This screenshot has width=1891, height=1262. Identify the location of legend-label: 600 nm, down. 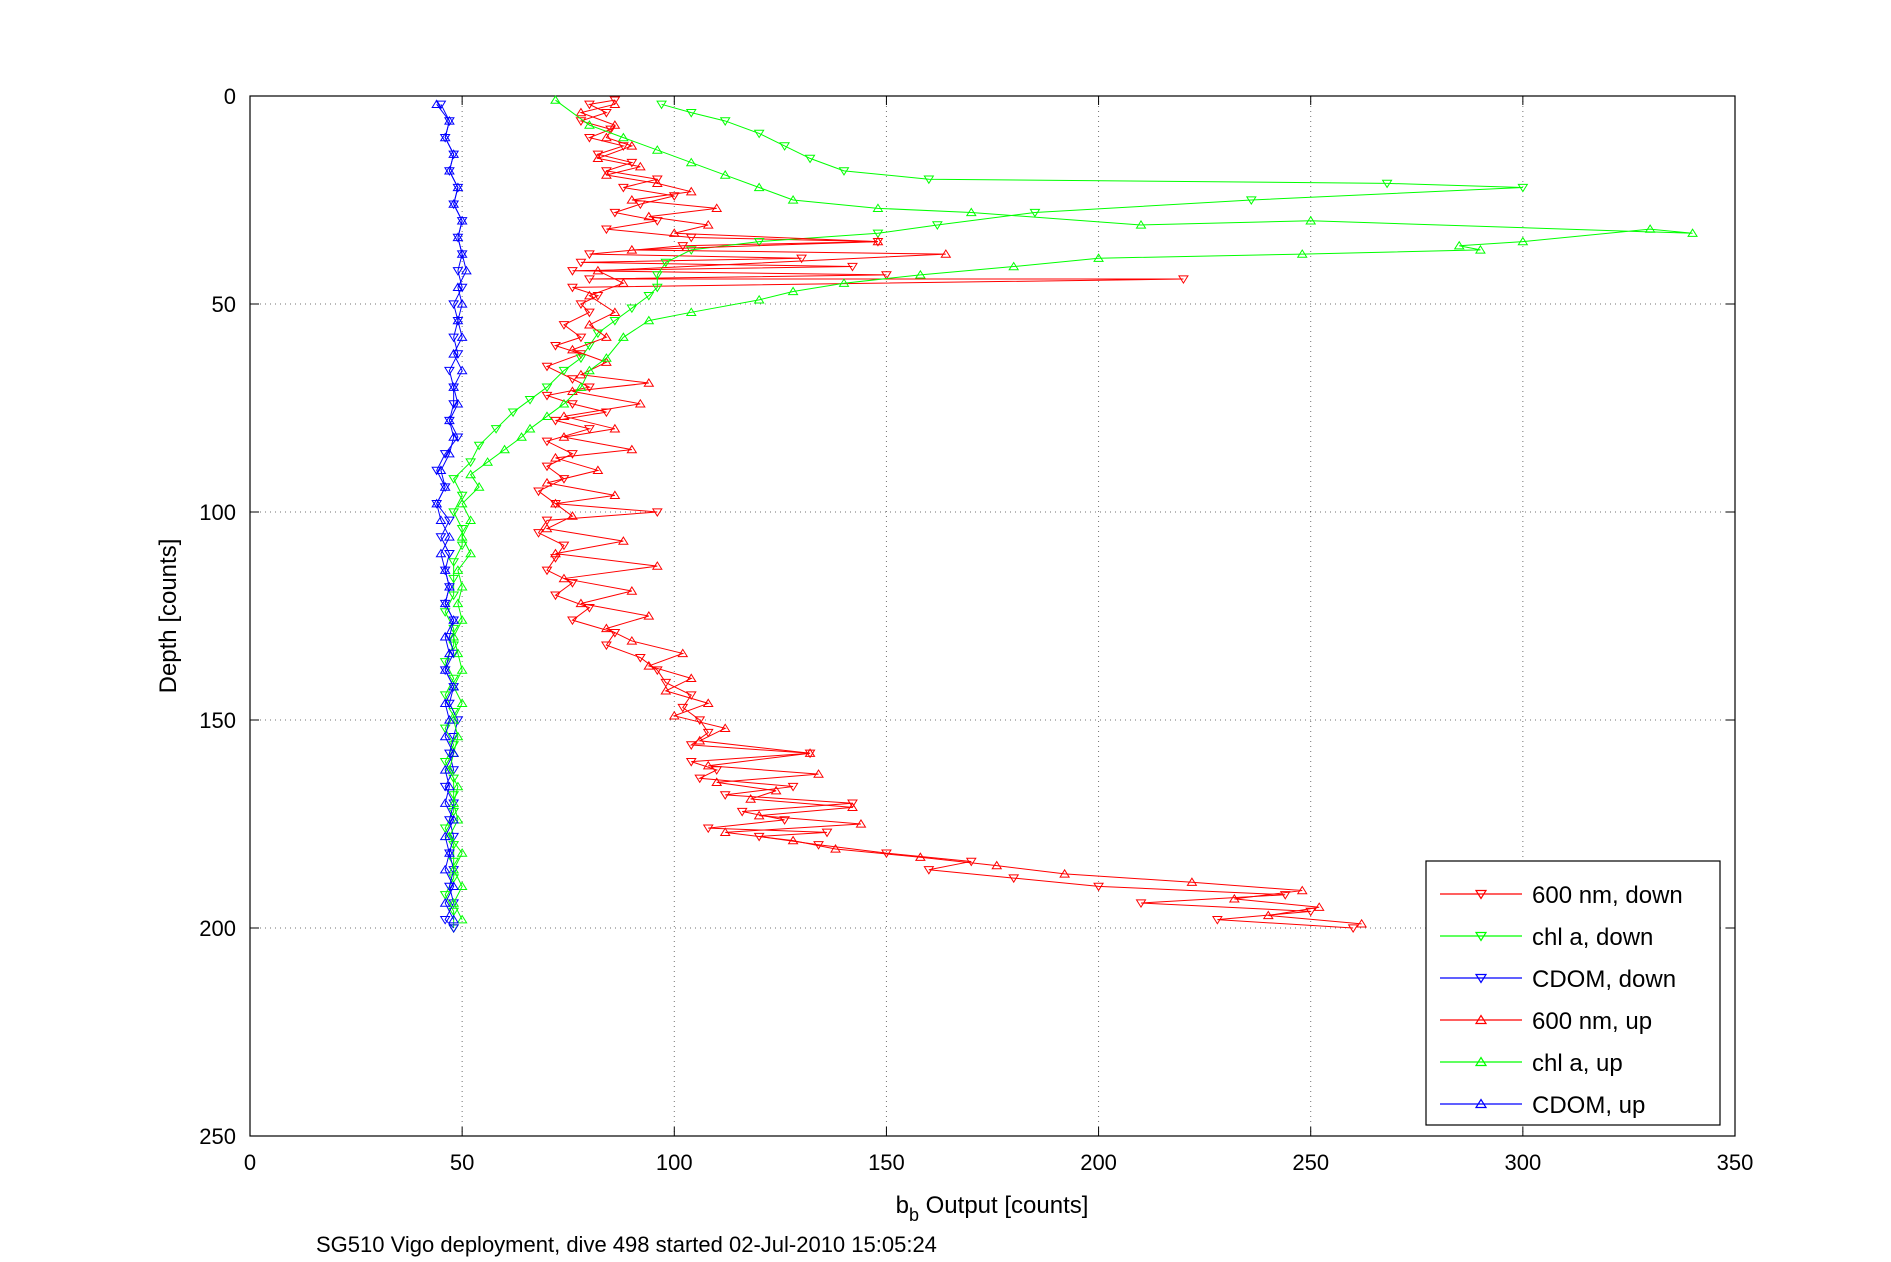
(1607, 895).